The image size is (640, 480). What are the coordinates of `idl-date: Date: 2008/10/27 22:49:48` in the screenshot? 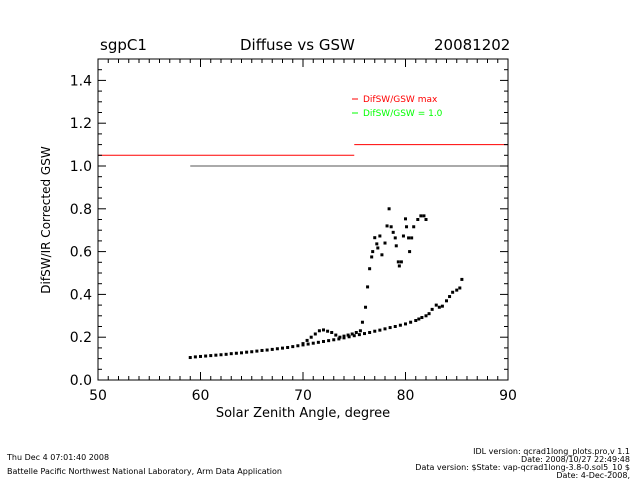 It's located at (575, 459).